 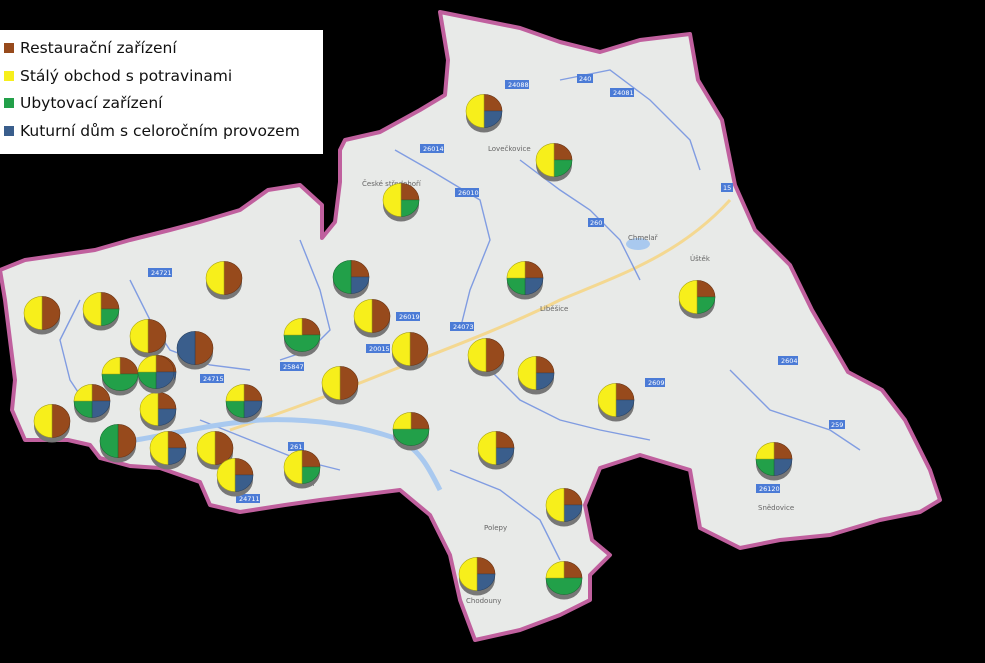 What do you see at coordinates (213, 379) in the screenshot?
I see `road-number: 24715` at bounding box center [213, 379].